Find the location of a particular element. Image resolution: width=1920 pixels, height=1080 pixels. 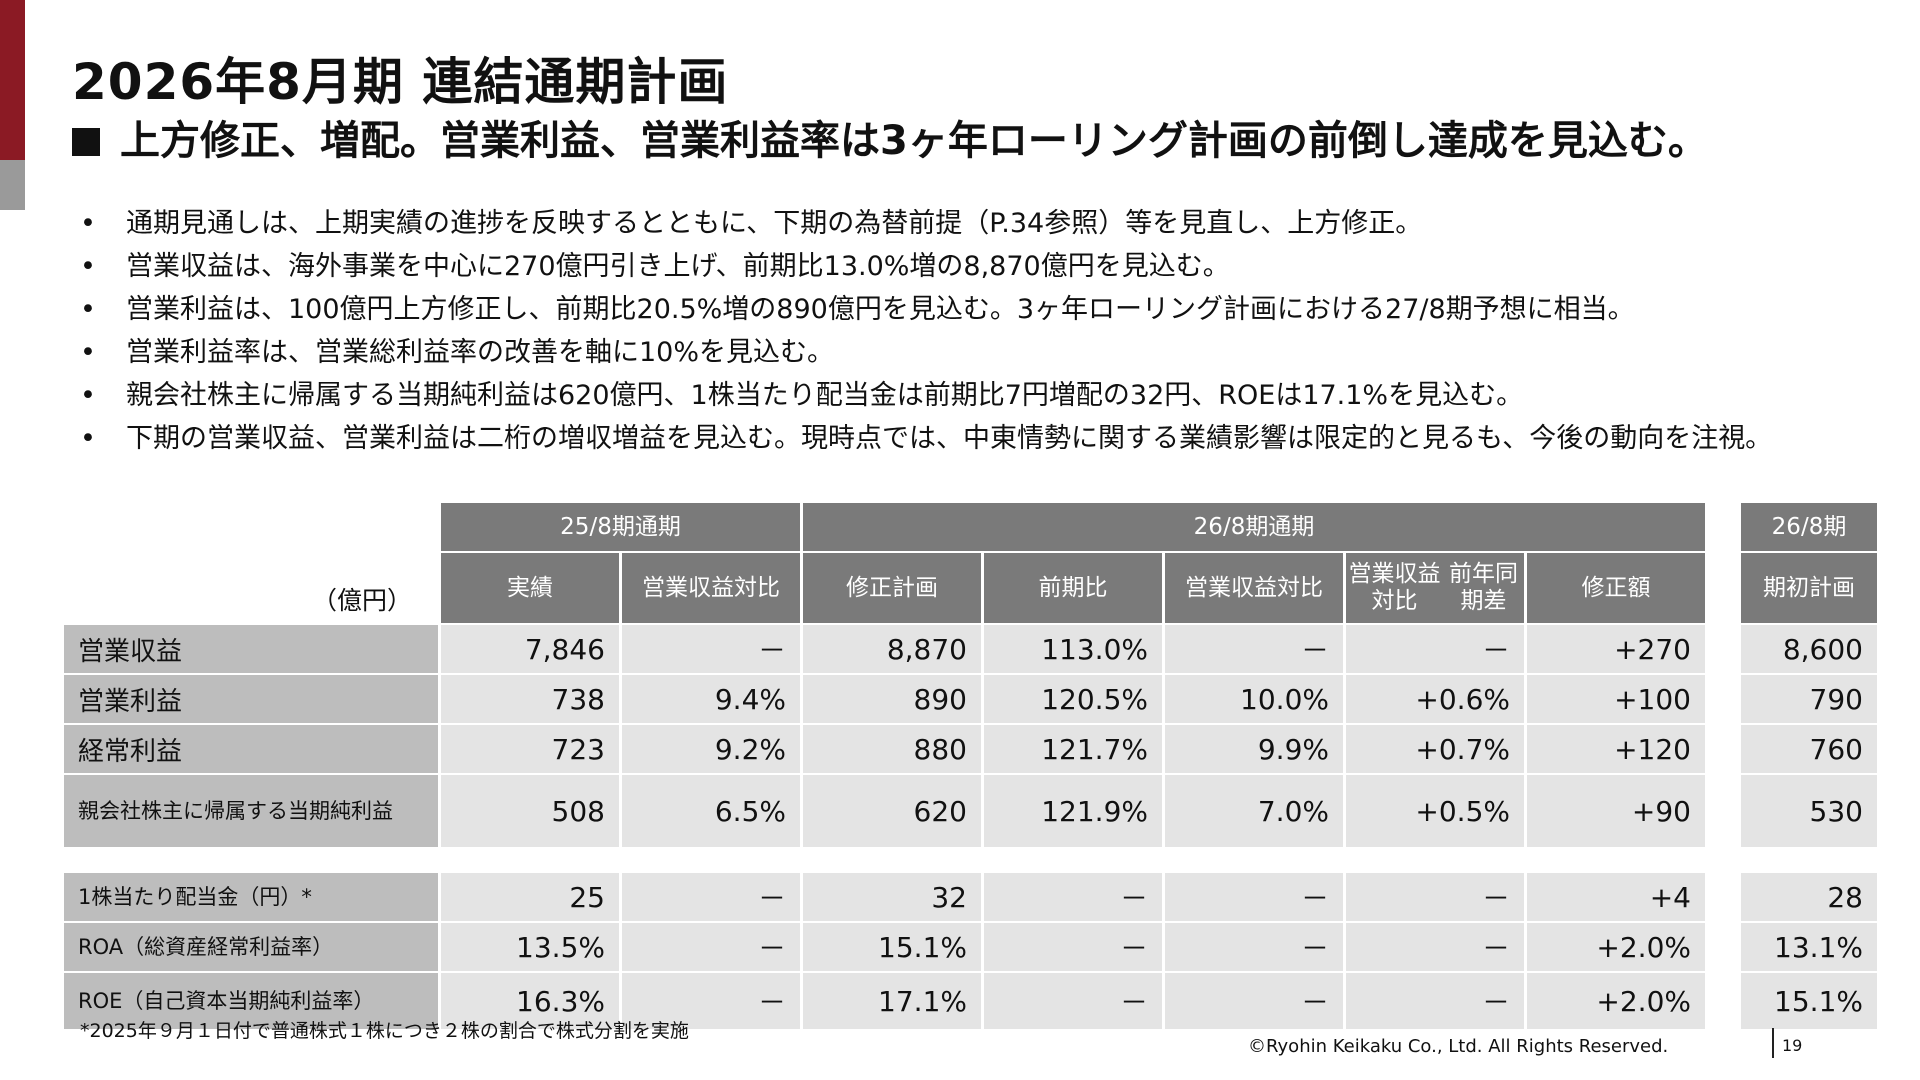

column-header: 修正計画 is located at coordinates (892, 588).